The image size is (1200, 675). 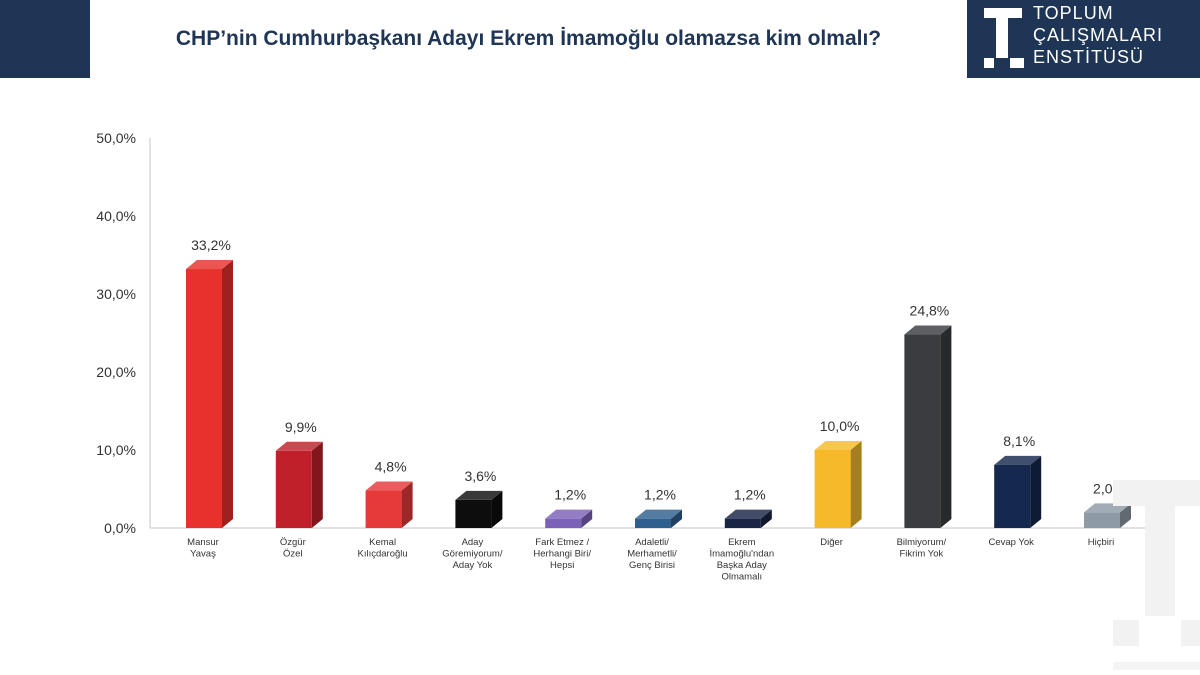 I want to click on x-tick-label: Aday, so click(x=473, y=542).